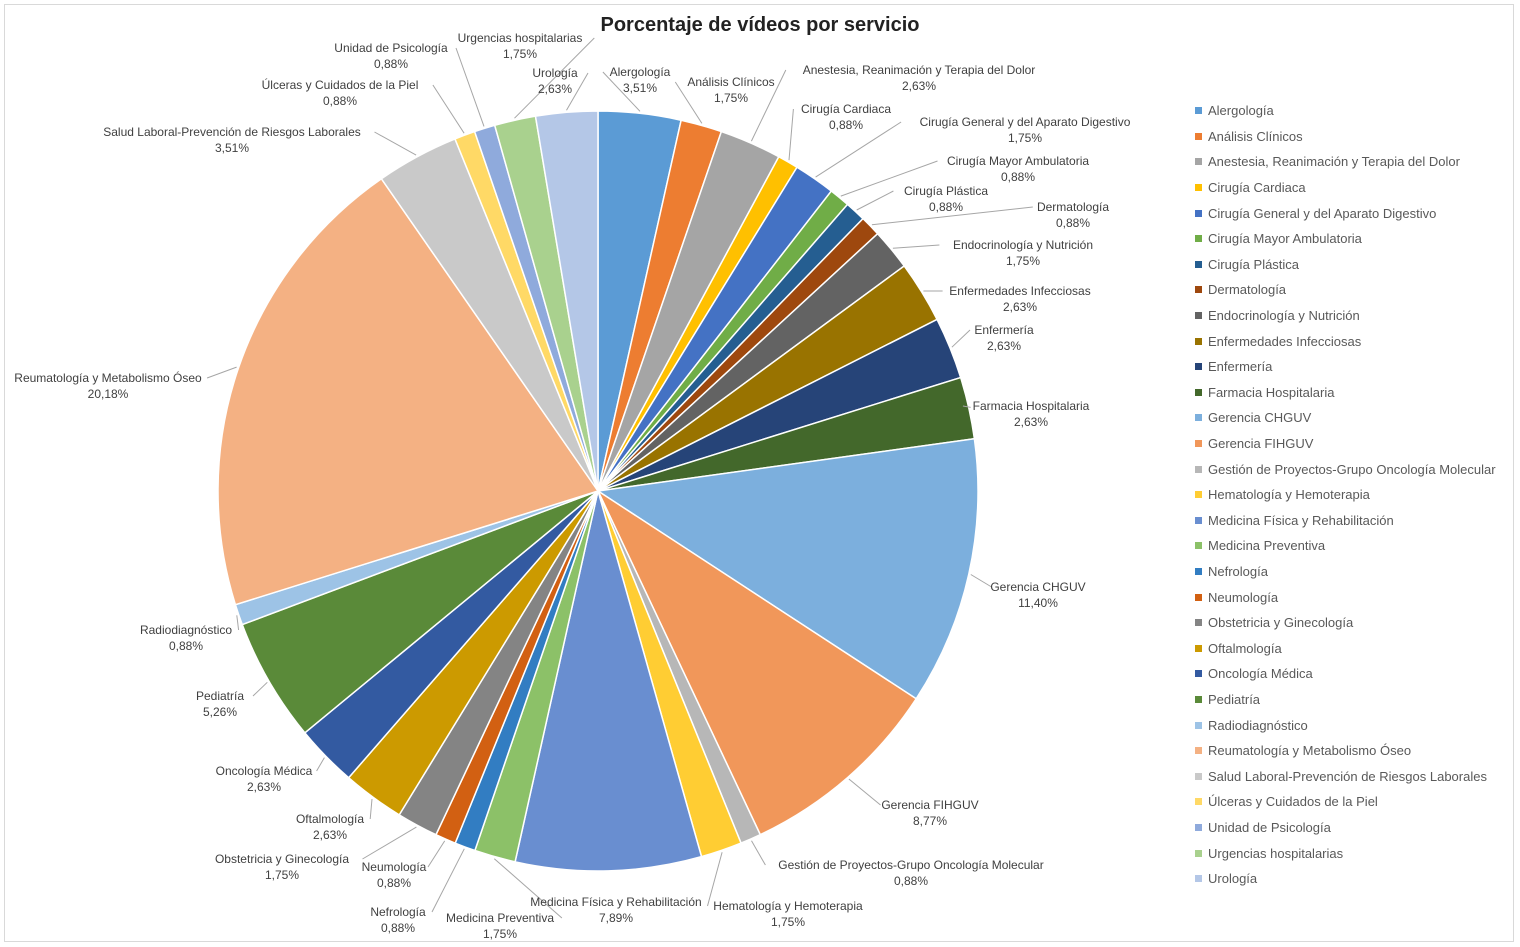 The image size is (1520, 947). Describe the element at coordinates (1284, 316) in the screenshot. I see `legend-label: Endocrinología y Nutrición` at that location.